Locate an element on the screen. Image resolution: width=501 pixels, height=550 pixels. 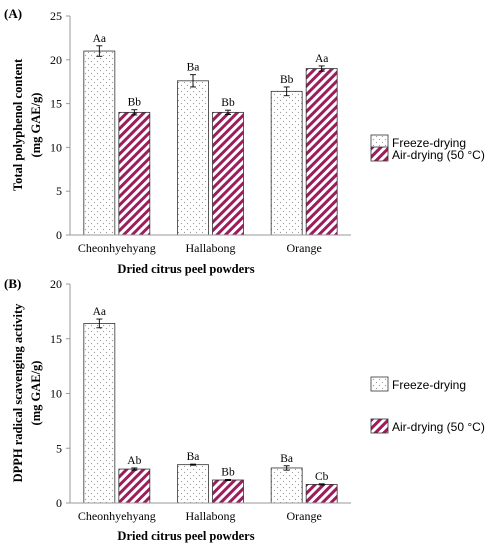
y-axis: 0 5 10 15 20 25 is located at coordinates (60, 125).